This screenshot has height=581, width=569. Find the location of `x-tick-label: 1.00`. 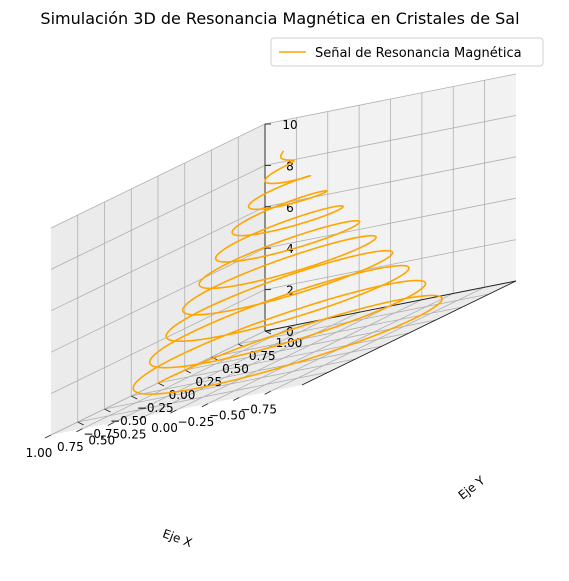

x-tick-label: 1.00 is located at coordinates (39, 453).